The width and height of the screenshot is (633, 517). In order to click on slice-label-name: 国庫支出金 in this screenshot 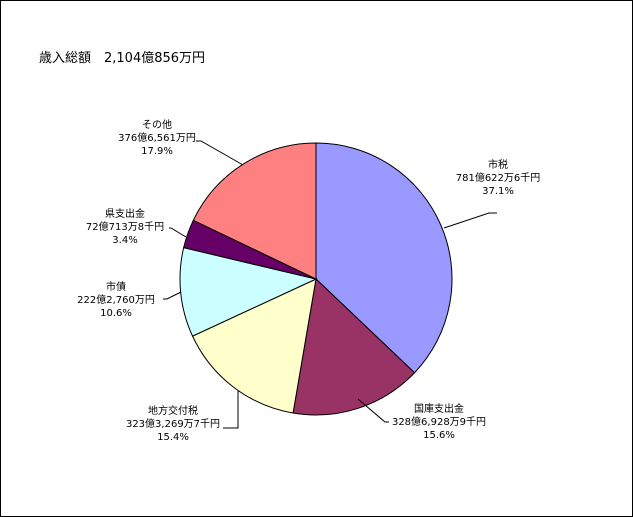, I will do `click(438, 409)`.